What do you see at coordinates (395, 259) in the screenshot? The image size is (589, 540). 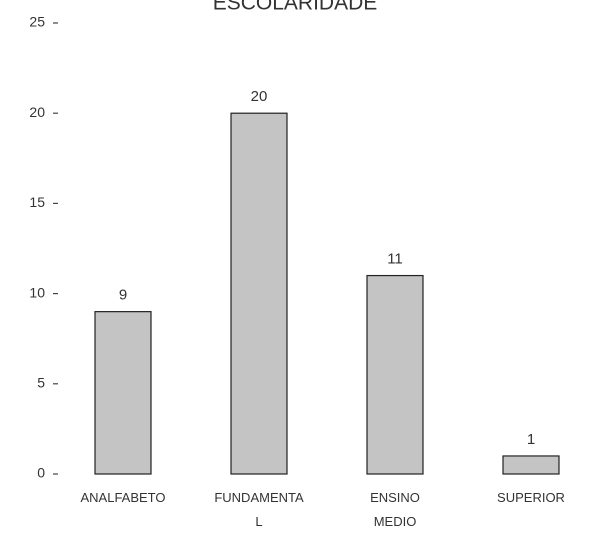 I see `data-label: 11` at bounding box center [395, 259].